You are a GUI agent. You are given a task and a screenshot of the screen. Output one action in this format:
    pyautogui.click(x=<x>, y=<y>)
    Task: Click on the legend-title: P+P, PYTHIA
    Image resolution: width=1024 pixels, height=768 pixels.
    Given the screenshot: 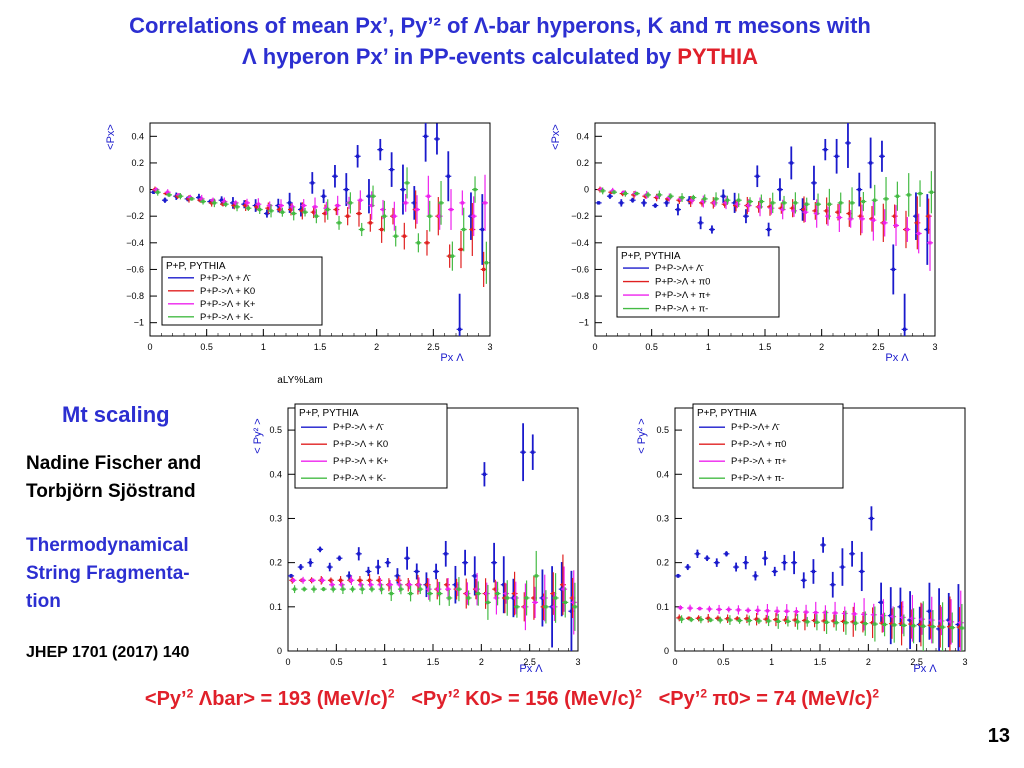 What is the action you would take?
    pyautogui.click(x=196, y=266)
    